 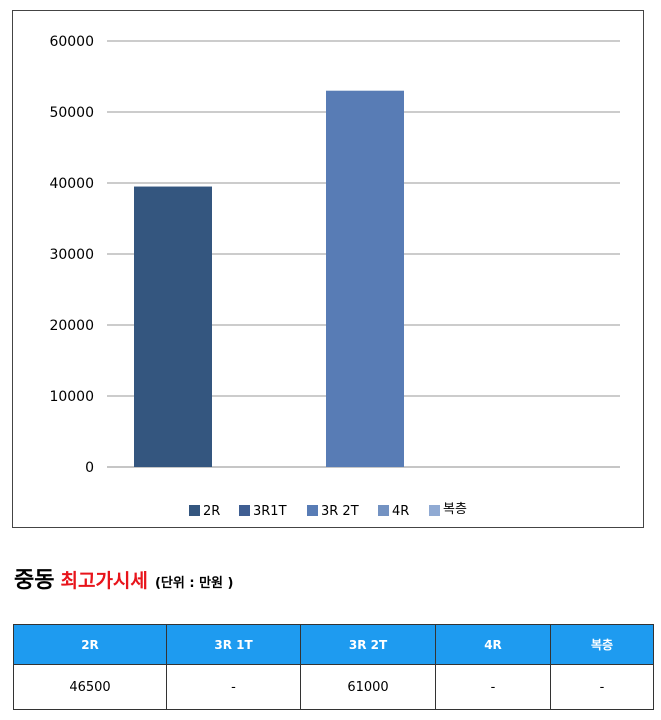 I want to click on y-tick-label: 30000, so click(x=71, y=255).